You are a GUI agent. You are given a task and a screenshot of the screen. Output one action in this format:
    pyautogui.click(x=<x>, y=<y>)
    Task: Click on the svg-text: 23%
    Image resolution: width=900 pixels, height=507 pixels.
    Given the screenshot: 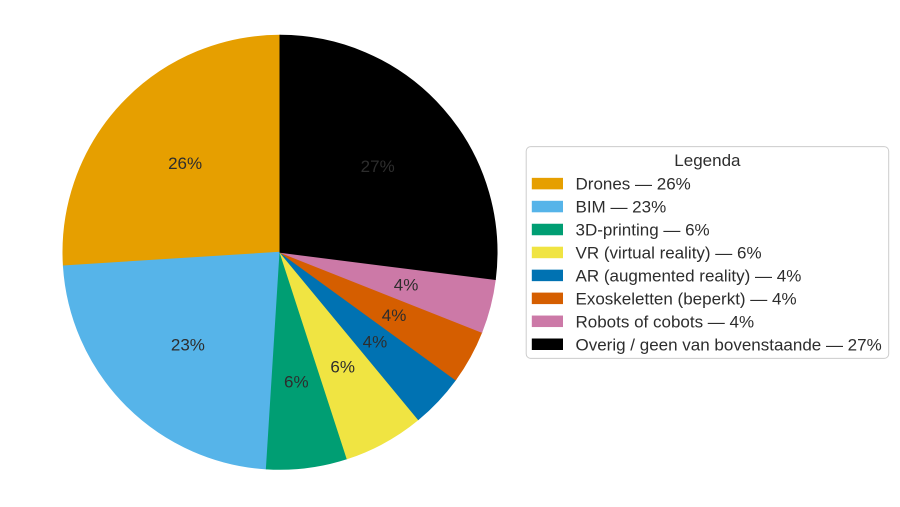 What is the action you would take?
    pyautogui.click(x=188, y=344)
    